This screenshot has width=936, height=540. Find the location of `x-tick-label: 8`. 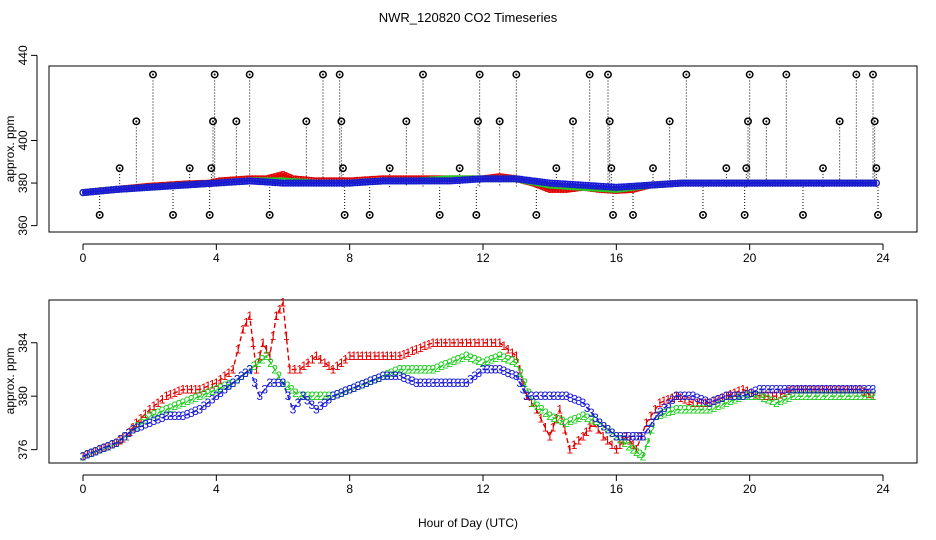

x-tick-label: 8 is located at coordinates (349, 258).